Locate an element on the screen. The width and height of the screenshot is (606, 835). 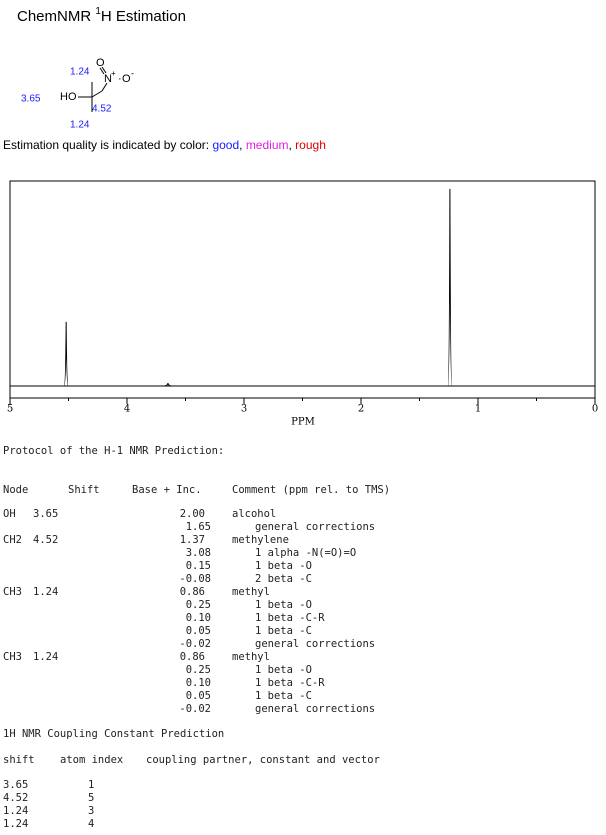
increment: 0.15 is located at coordinates (198, 566).